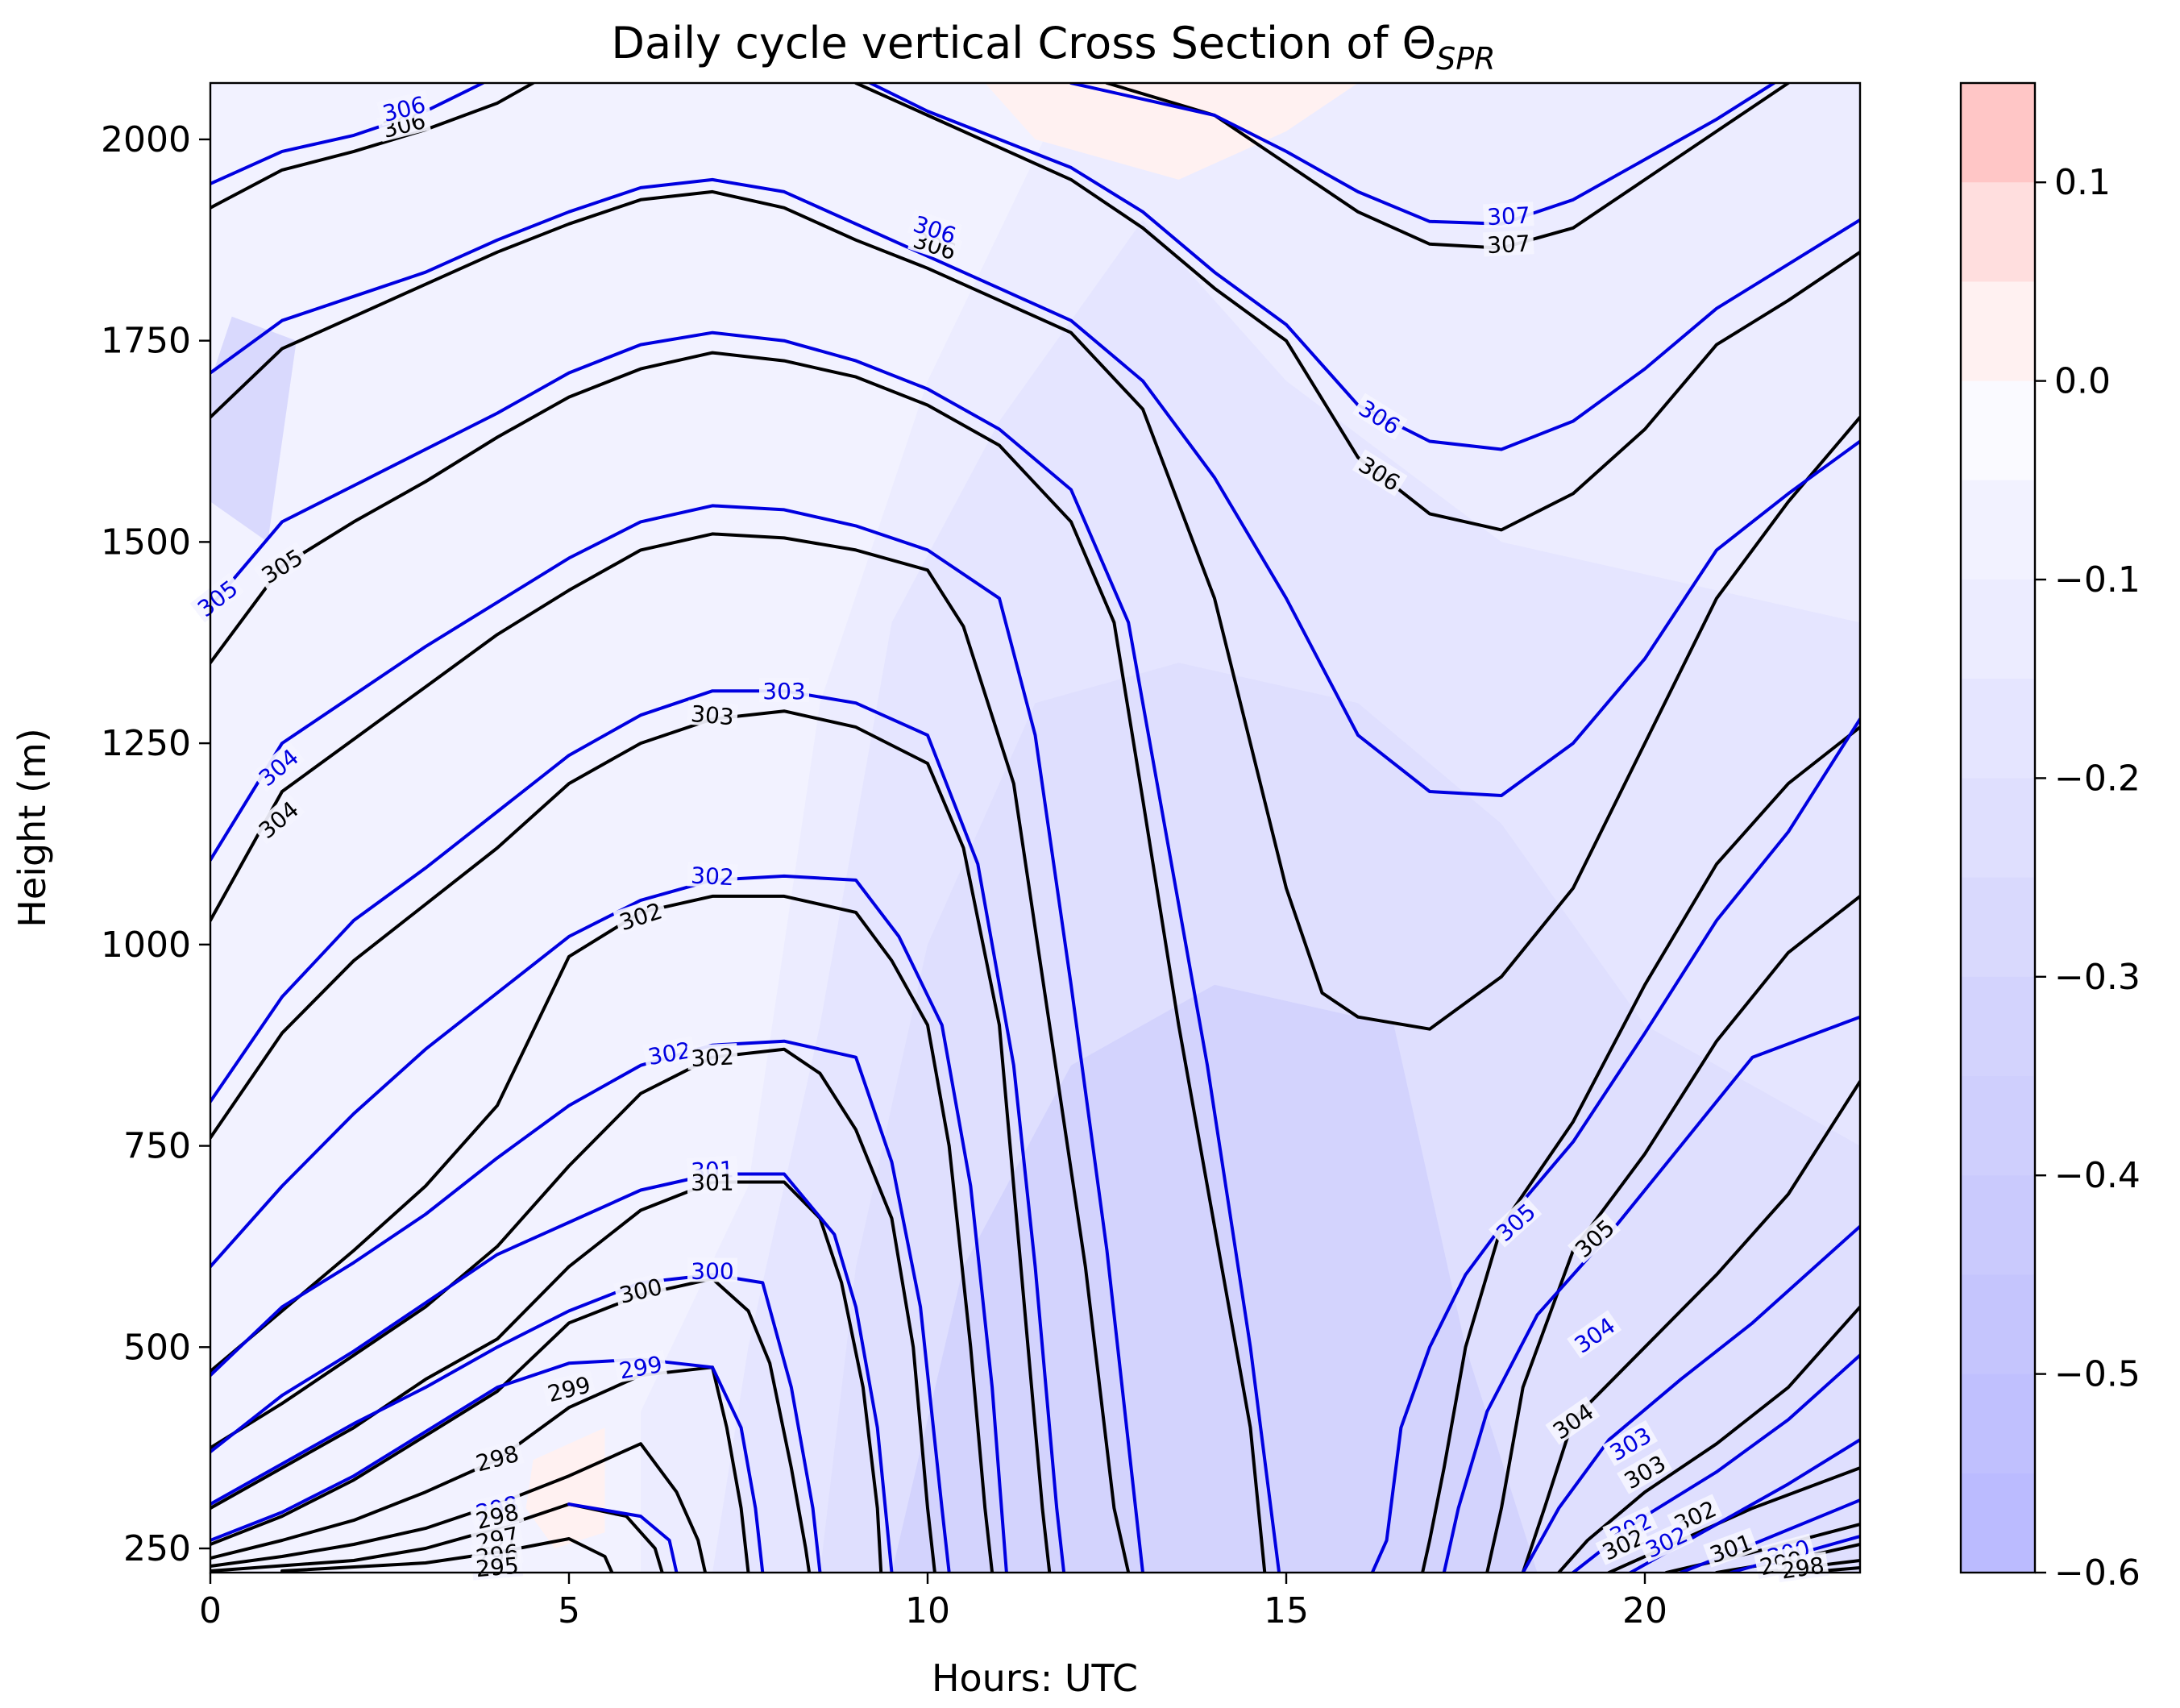 This screenshot has width=2180, height=1708. Describe the element at coordinates (2097, 977) in the screenshot. I see `colorbar-tick-label: −0.3` at that location.